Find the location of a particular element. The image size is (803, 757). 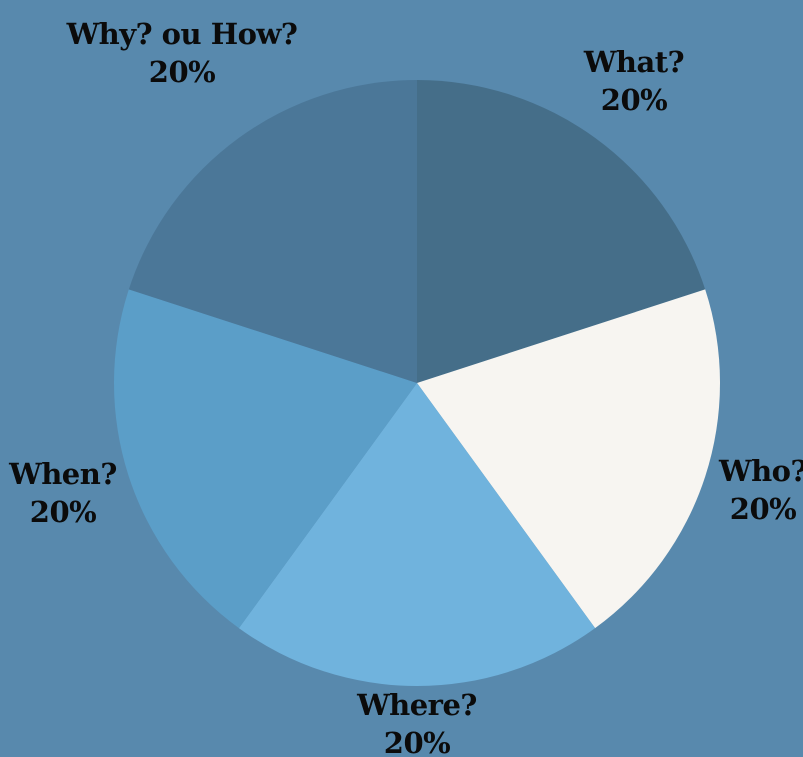

slice-category-label: Where? is located at coordinates (416, 705).